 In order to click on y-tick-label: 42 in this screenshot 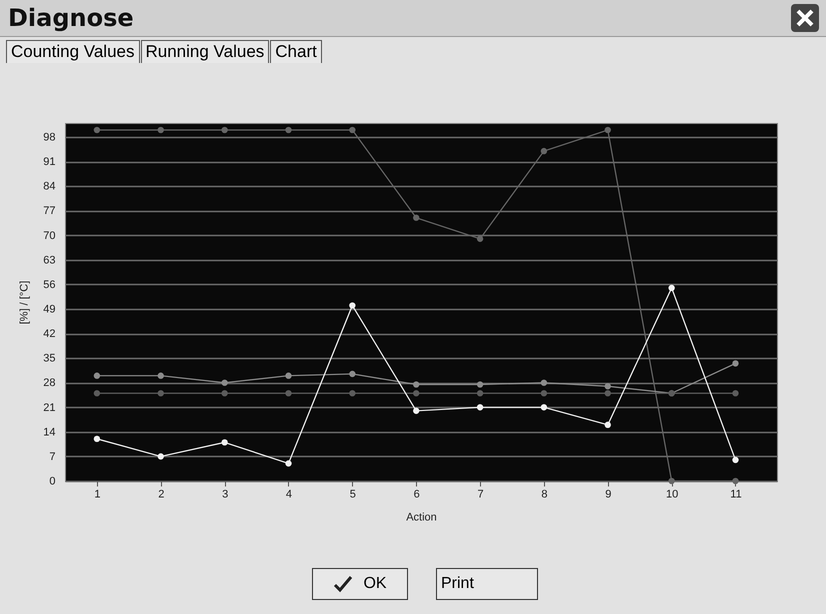, I will do `click(49, 334)`.